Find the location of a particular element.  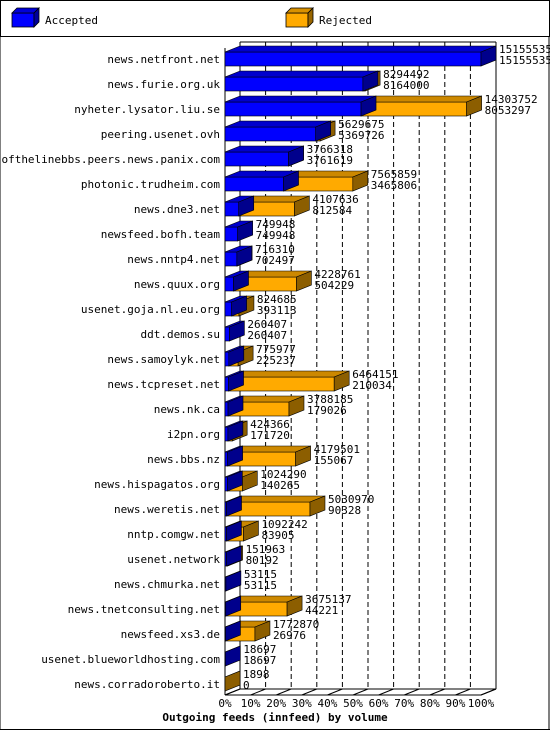

value-total: 4228761 is located at coordinates (337, 274).